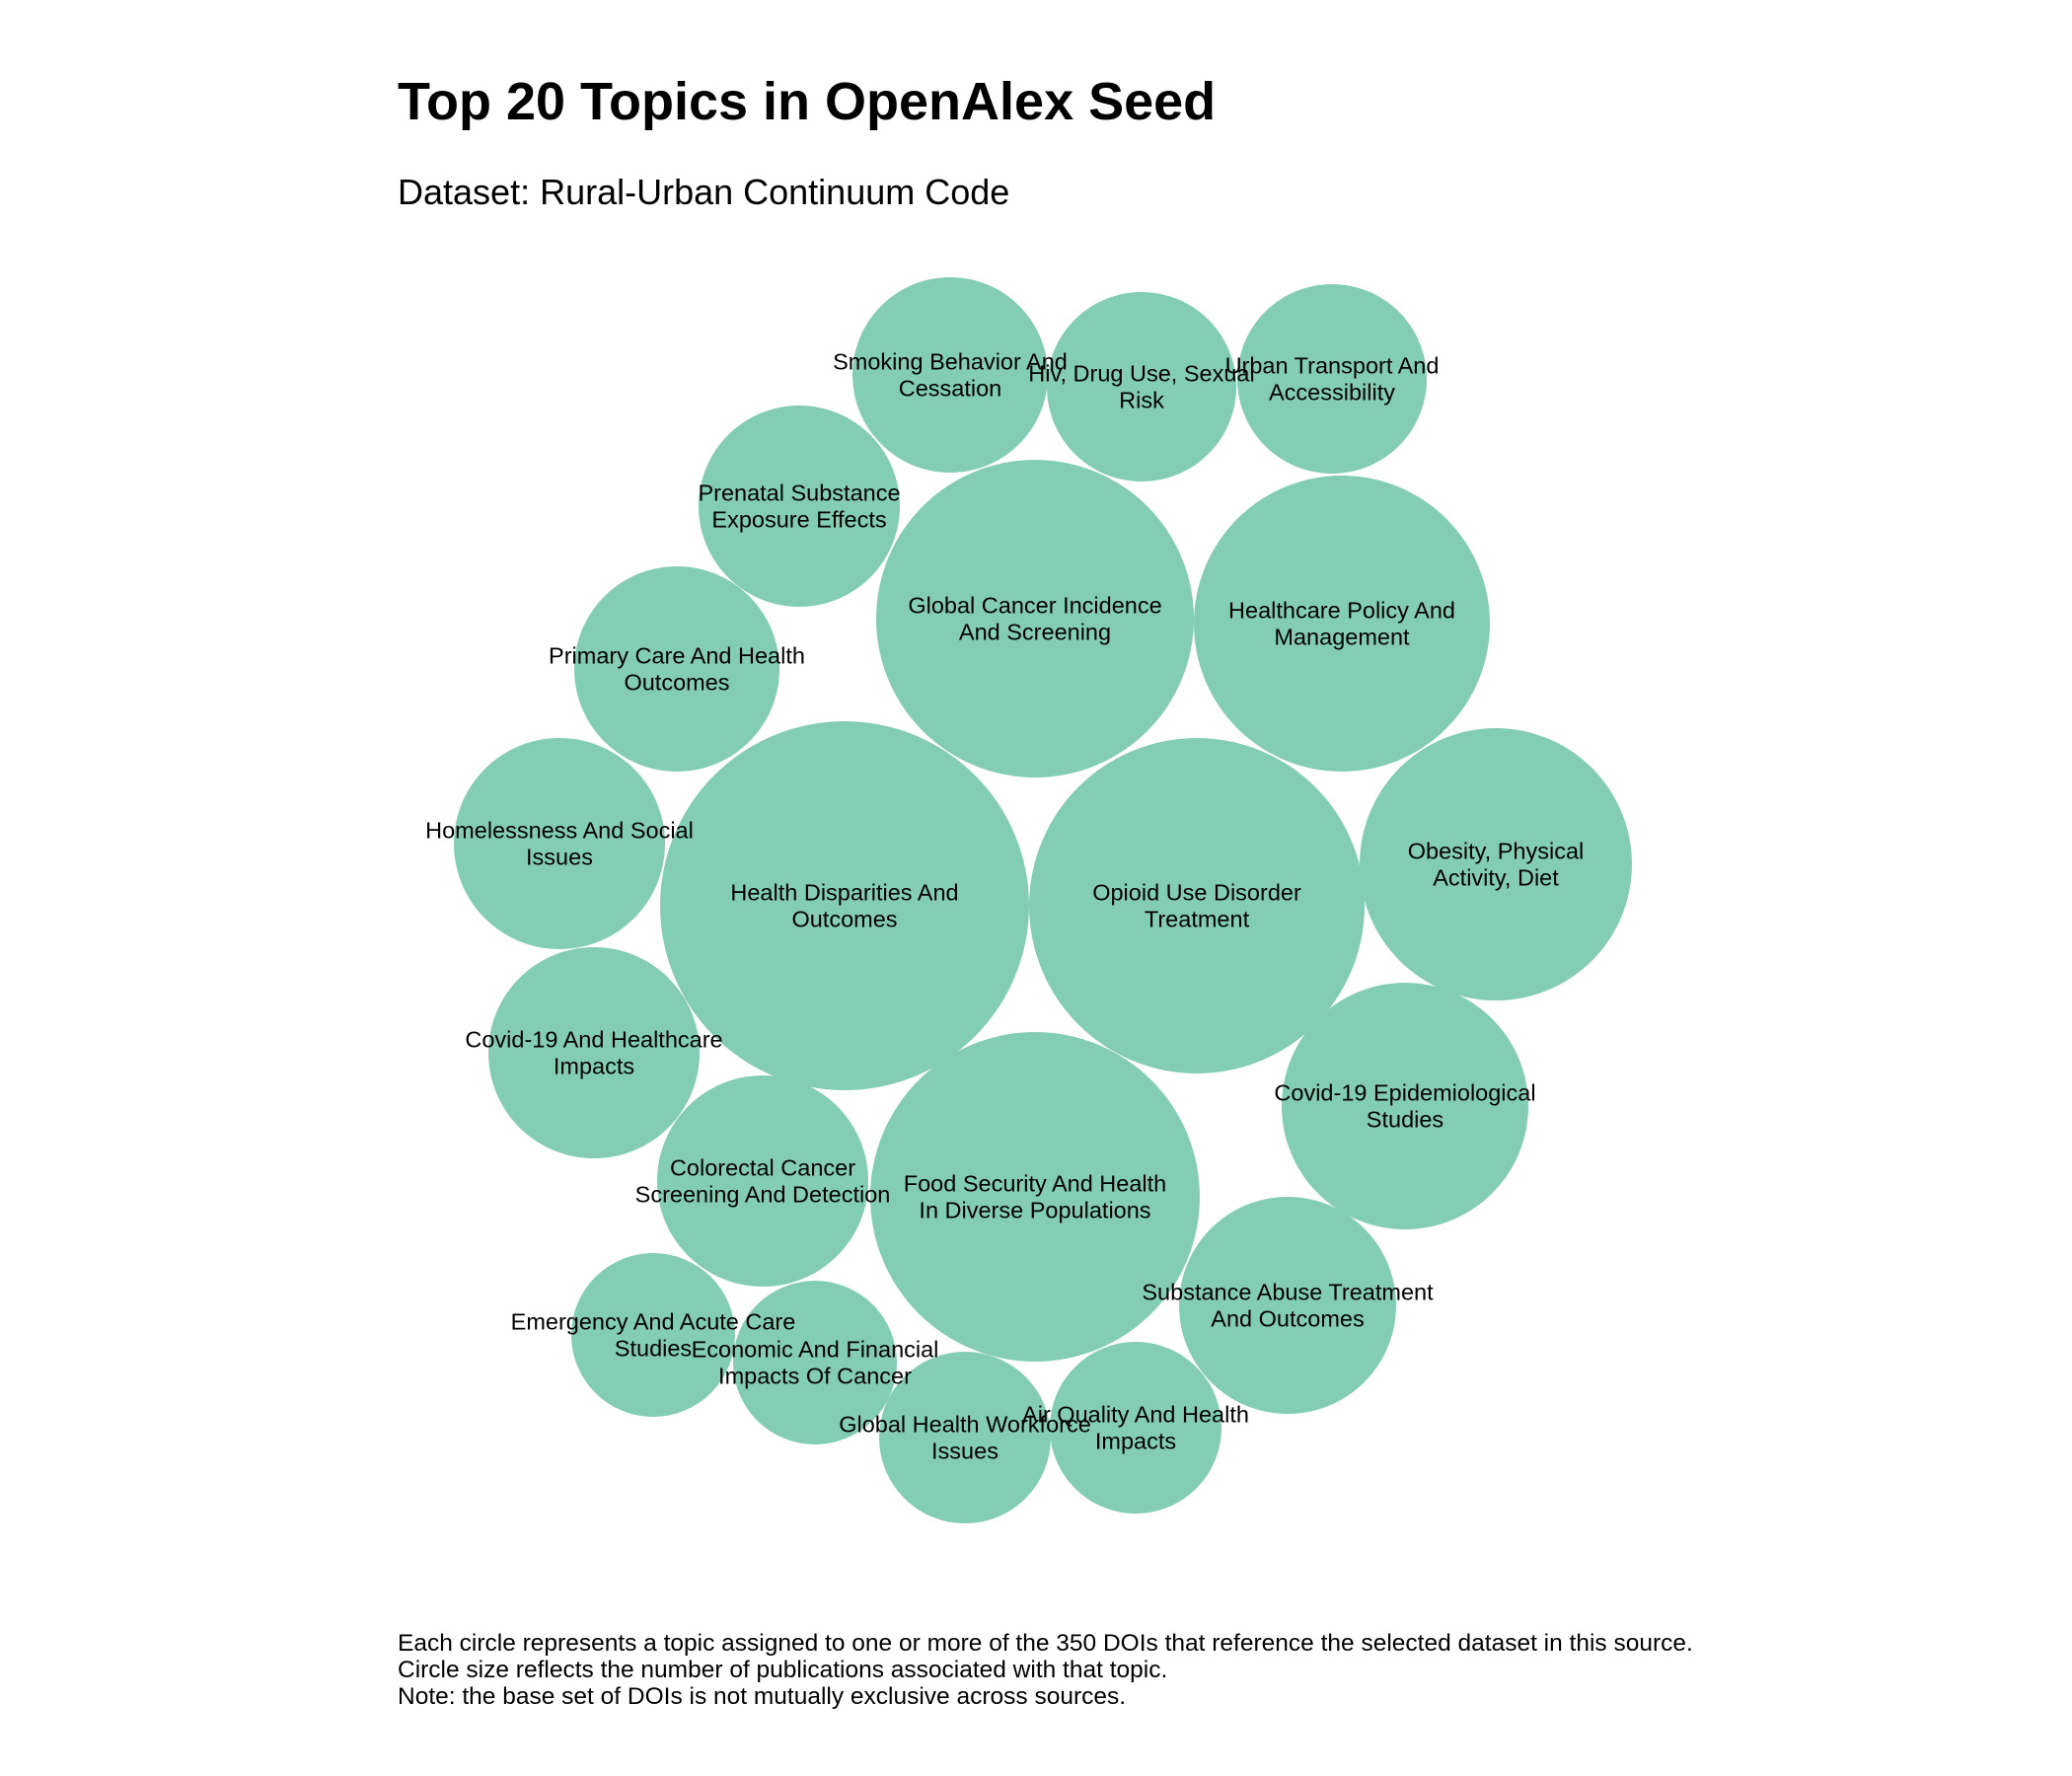 The width and height of the screenshot is (2072, 1776). I want to click on topic-label: Treatment, so click(1197, 920).